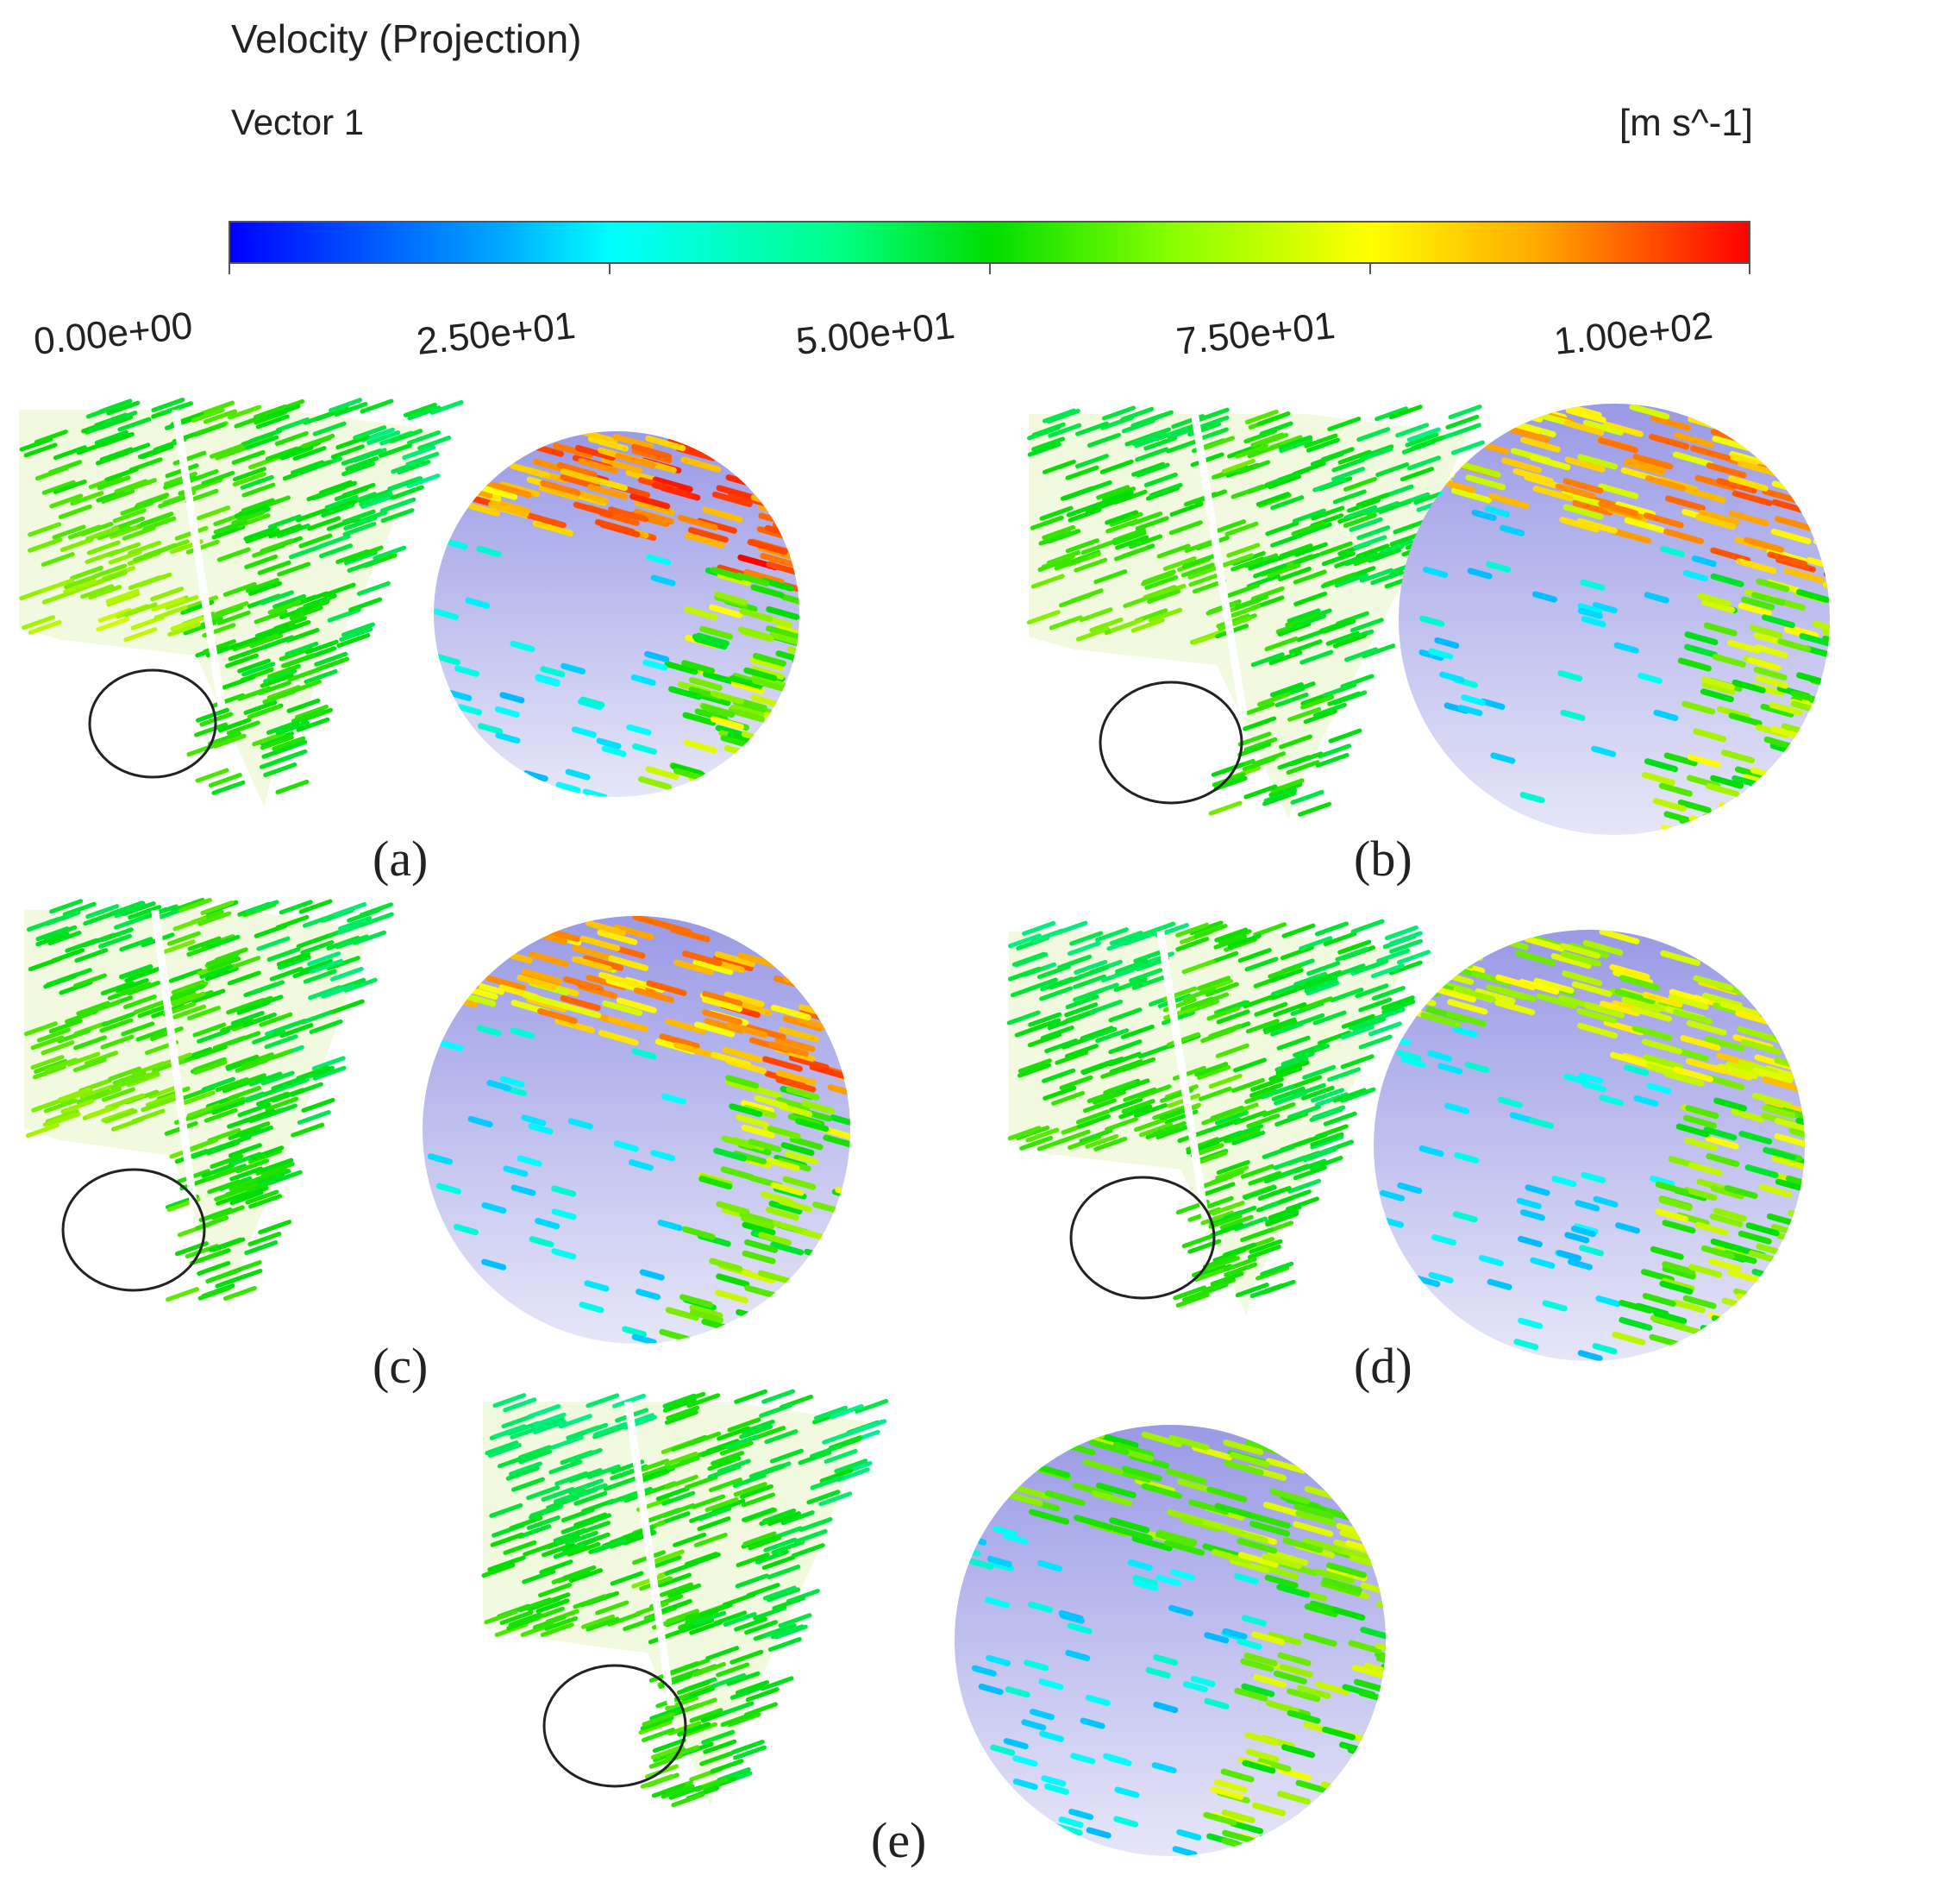 The height and width of the screenshot is (1882, 1960). Describe the element at coordinates (636, 1130) in the screenshot. I see `zoom-disc-c` at that location.